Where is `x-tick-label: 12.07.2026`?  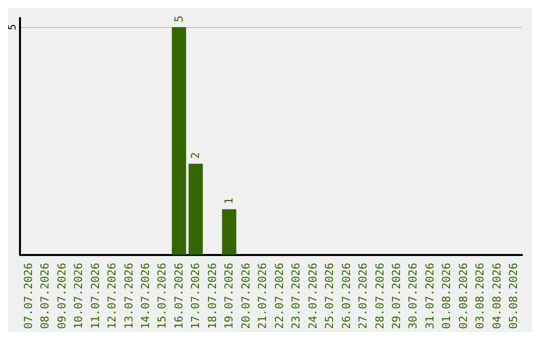
x-tick-label: 12.07.2026 is located at coordinates (112, 296).